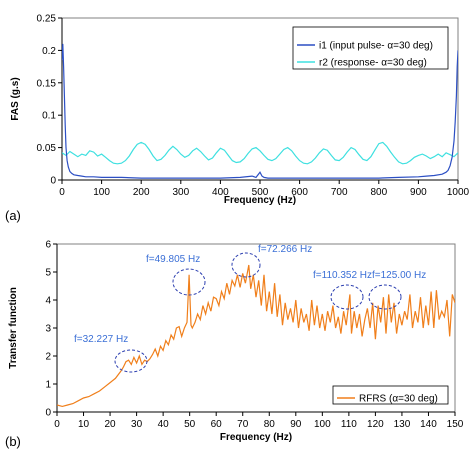 The height and width of the screenshot is (456, 471). I want to click on x-tick-label: 60, so click(217, 424).